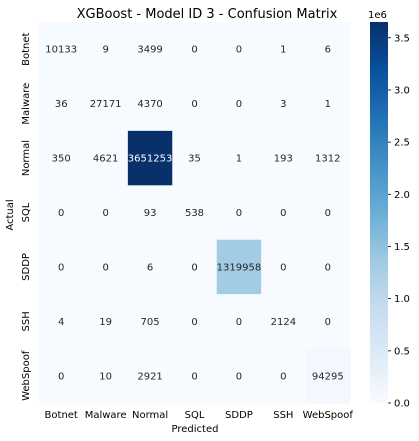 The height and width of the screenshot is (441, 419). I want to click on cell-value: 94295, so click(328, 376).